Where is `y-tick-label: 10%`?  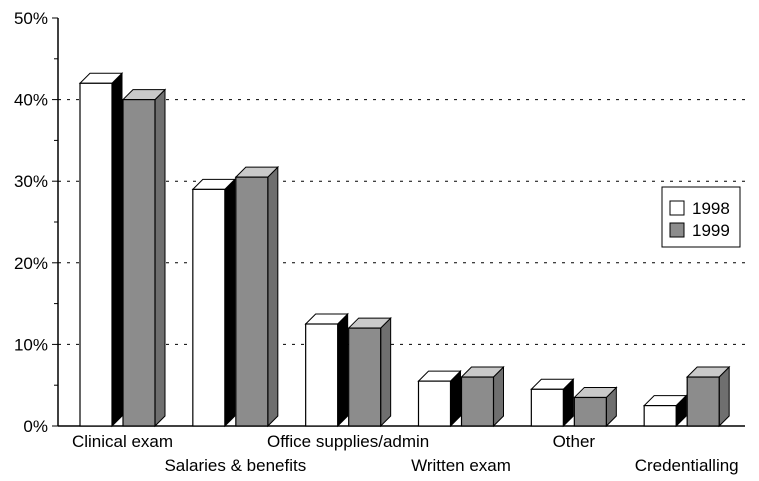 y-tick-label: 10% is located at coordinates (31, 344).